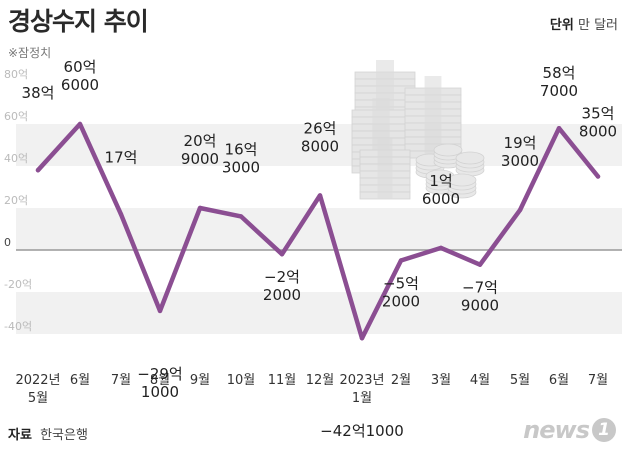  I want to click on unit-label: 단위 만 달러, so click(584, 23).